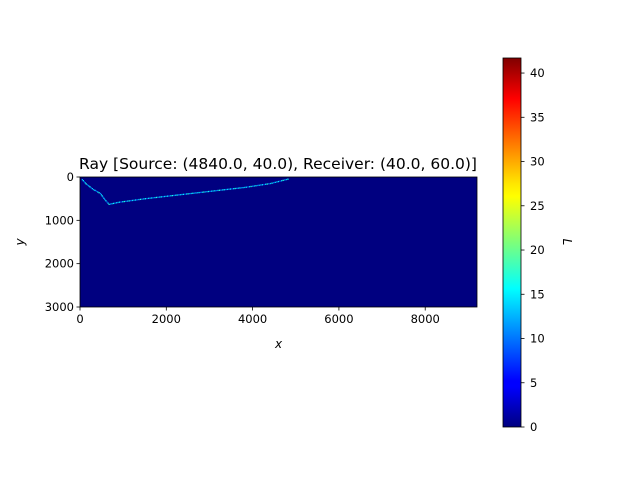  What do you see at coordinates (59, 220) in the screenshot?
I see `y-tick-label: 1000` at bounding box center [59, 220].